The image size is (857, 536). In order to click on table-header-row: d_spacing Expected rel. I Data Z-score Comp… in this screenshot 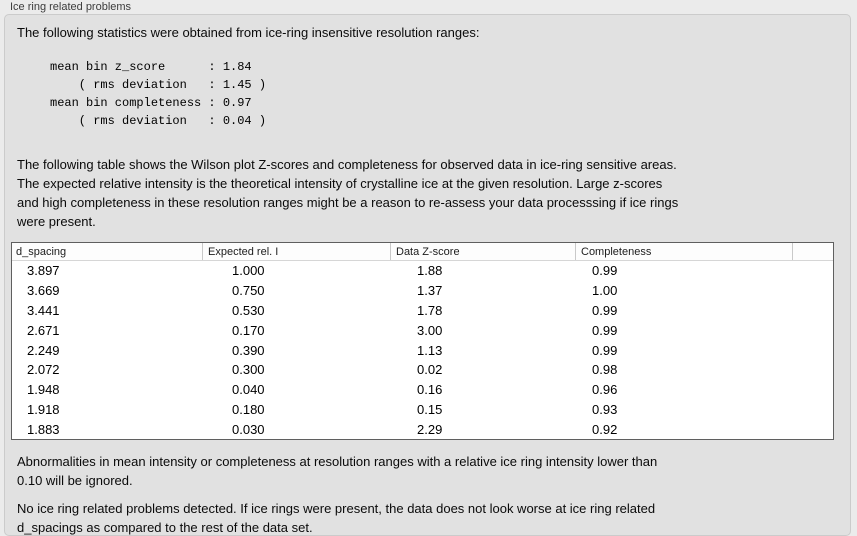, I will do `click(422, 252)`.